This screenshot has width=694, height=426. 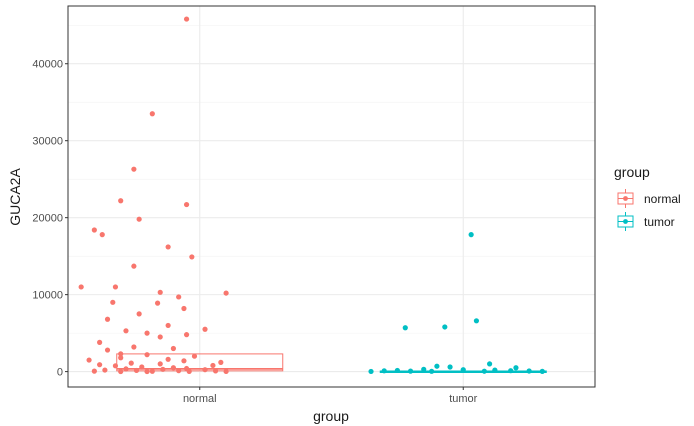 What do you see at coordinates (200, 399) in the screenshot?
I see `x-tick-label: normal` at bounding box center [200, 399].